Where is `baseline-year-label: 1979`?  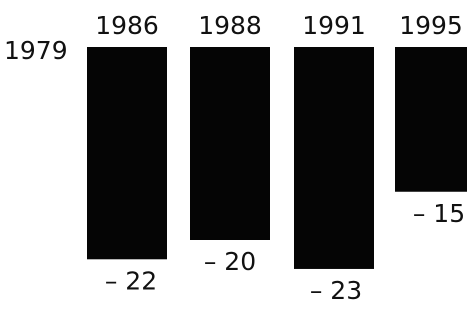 baseline-year-label: 1979 is located at coordinates (36, 50).